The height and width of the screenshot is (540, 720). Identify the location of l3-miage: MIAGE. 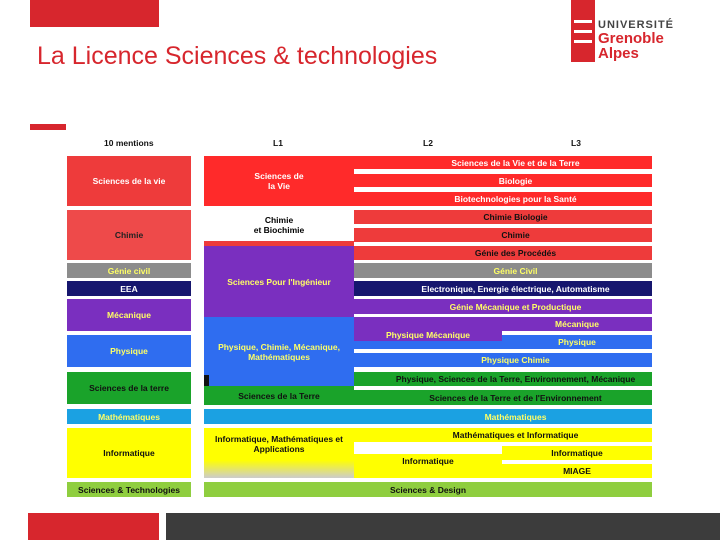
(577, 471).